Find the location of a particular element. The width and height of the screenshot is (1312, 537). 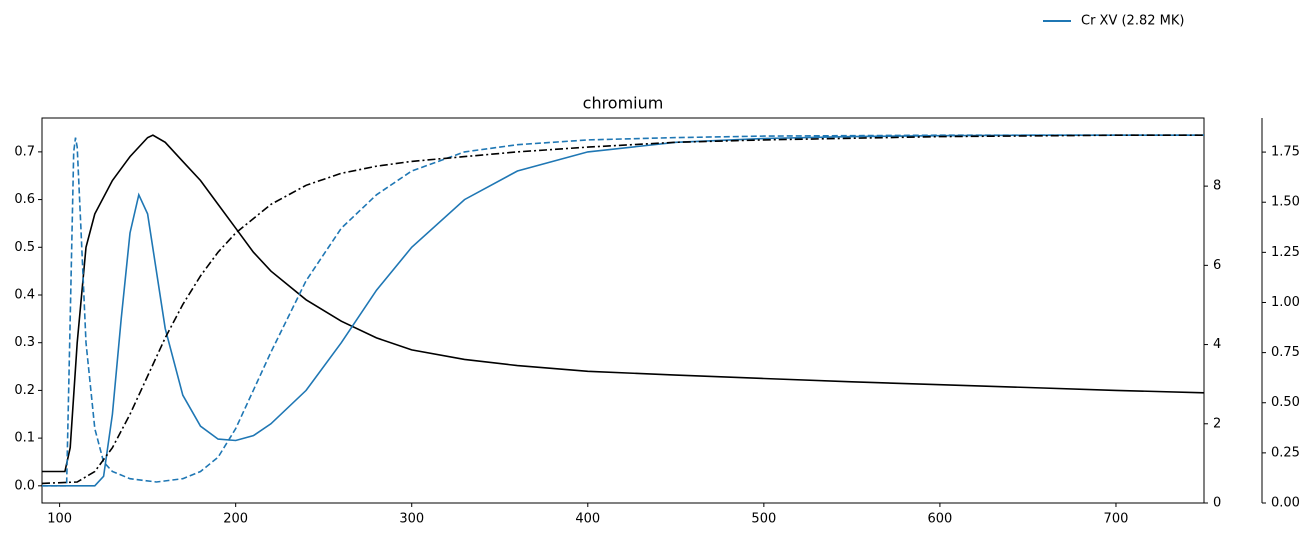

x-tick-label: 100 is located at coordinates (59, 519).